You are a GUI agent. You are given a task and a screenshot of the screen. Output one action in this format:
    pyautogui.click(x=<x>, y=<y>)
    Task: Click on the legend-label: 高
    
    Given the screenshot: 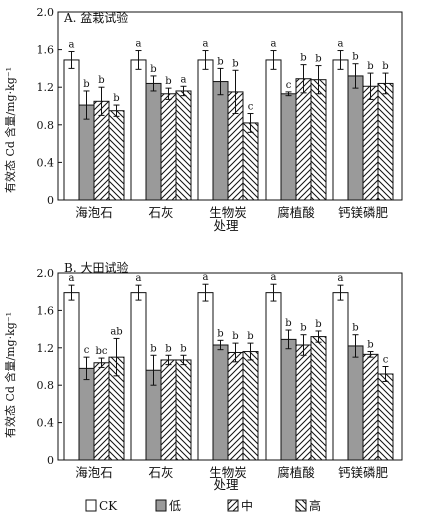 What is the action you would take?
    pyautogui.click(x=315, y=505)
    